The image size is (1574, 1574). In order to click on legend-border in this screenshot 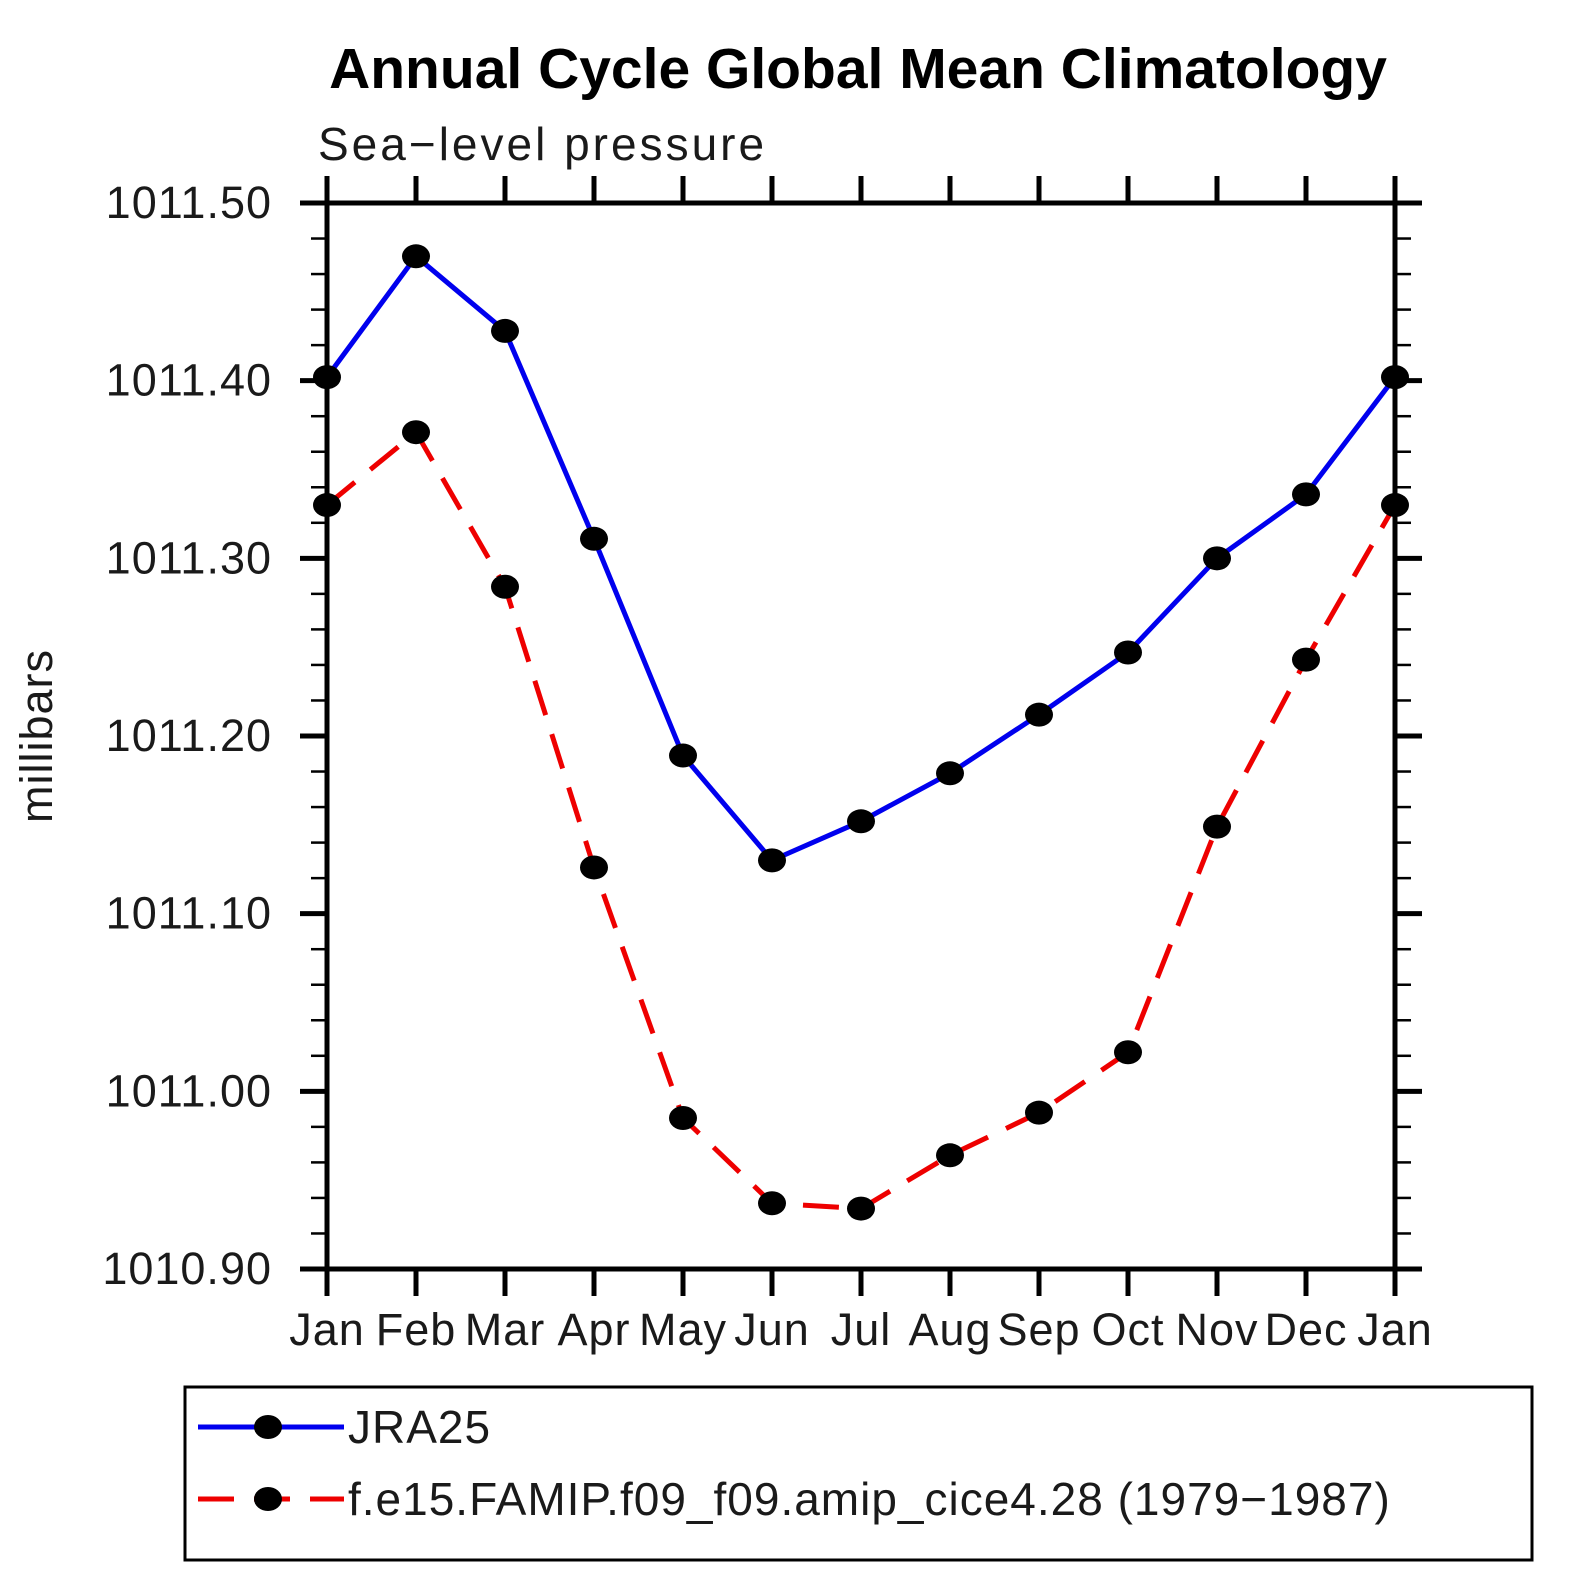, I will do `click(858, 1473)`.